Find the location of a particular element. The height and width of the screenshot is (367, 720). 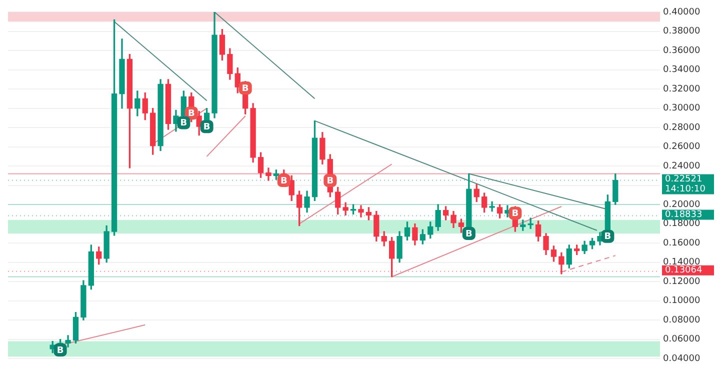

y-tick-label: 0.32000 is located at coordinates (681, 89).